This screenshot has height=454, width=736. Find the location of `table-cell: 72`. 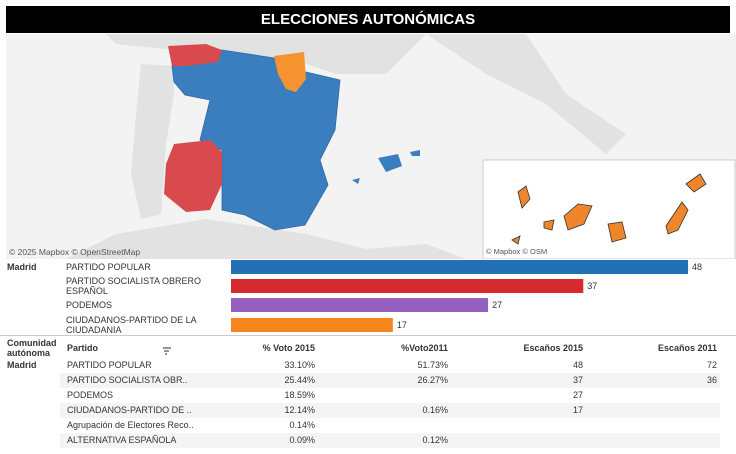

table-cell: 72 is located at coordinates (711, 365).